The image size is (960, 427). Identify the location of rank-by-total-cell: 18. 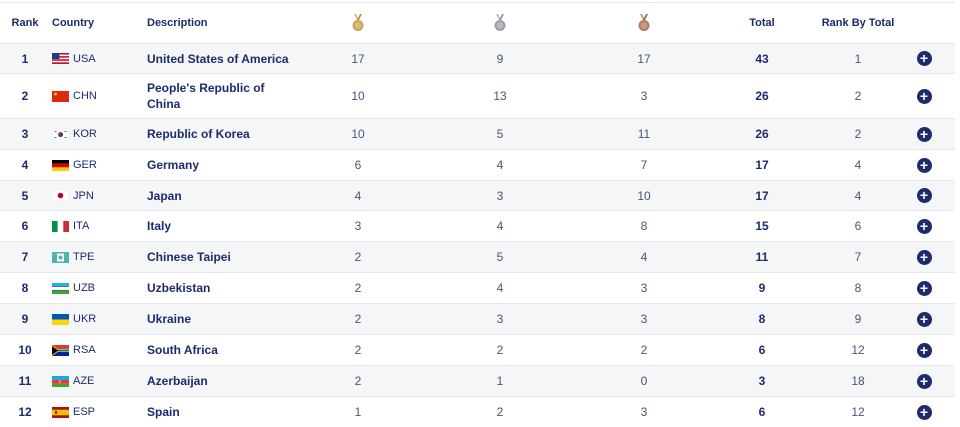
(858, 381).